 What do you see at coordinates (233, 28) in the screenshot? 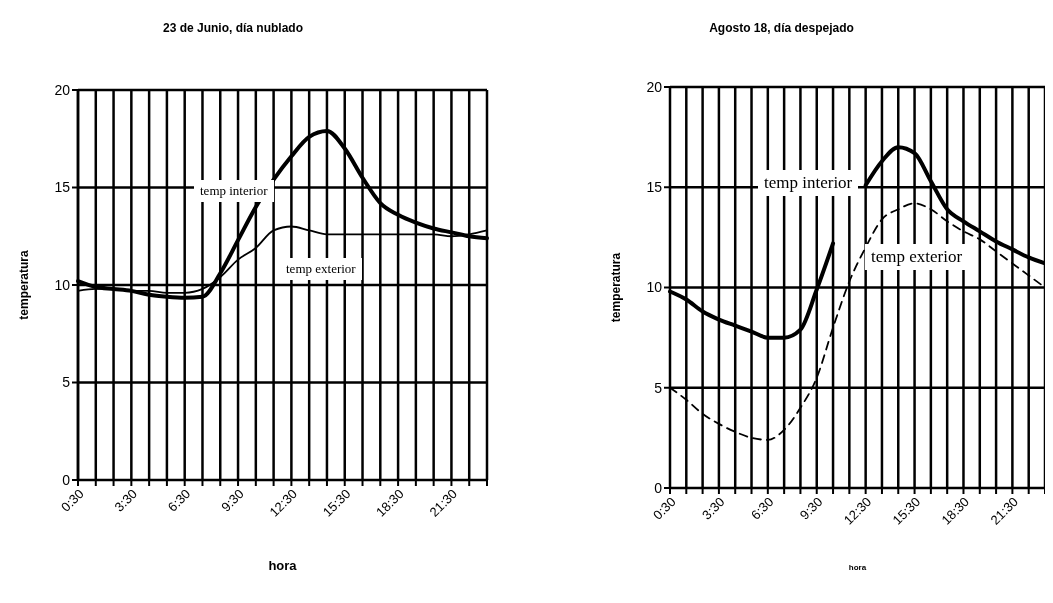
I see `chart-title: 23 de Junio, día nublado` at bounding box center [233, 28].